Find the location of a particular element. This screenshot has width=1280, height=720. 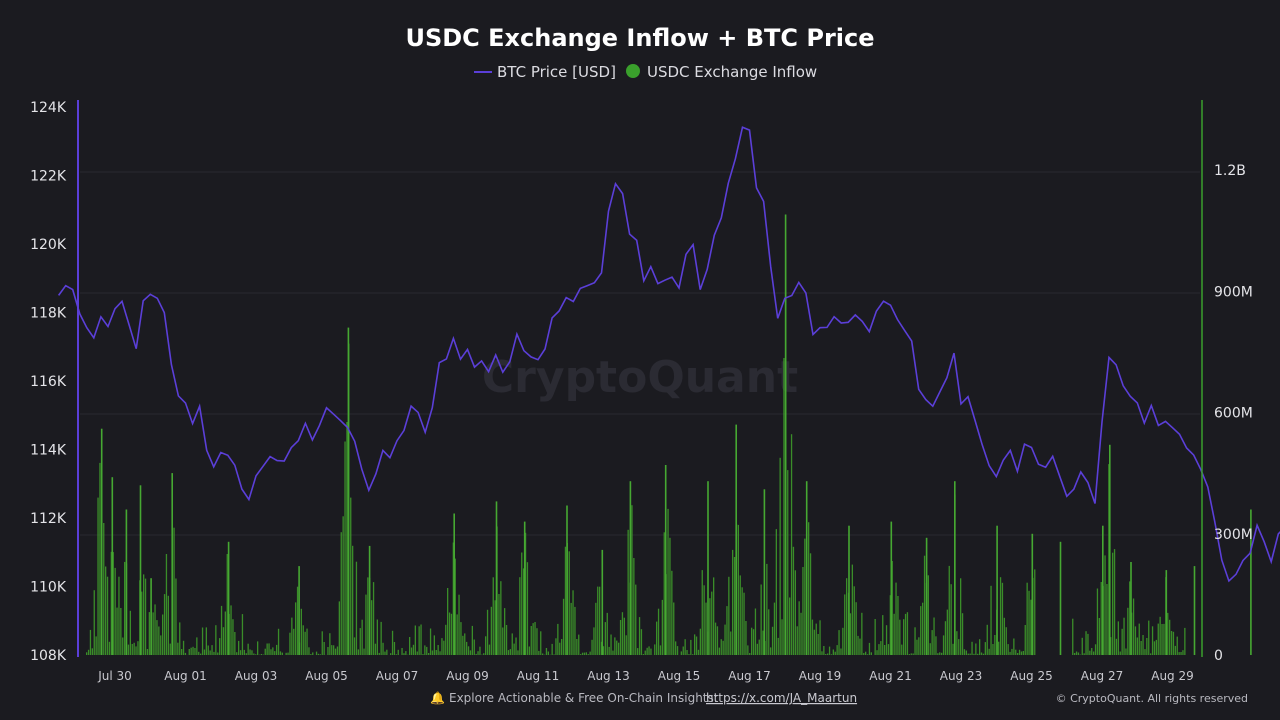

copyright-text: © CryptoQuant. All rights reserved is located at coordinates (1152, 698).